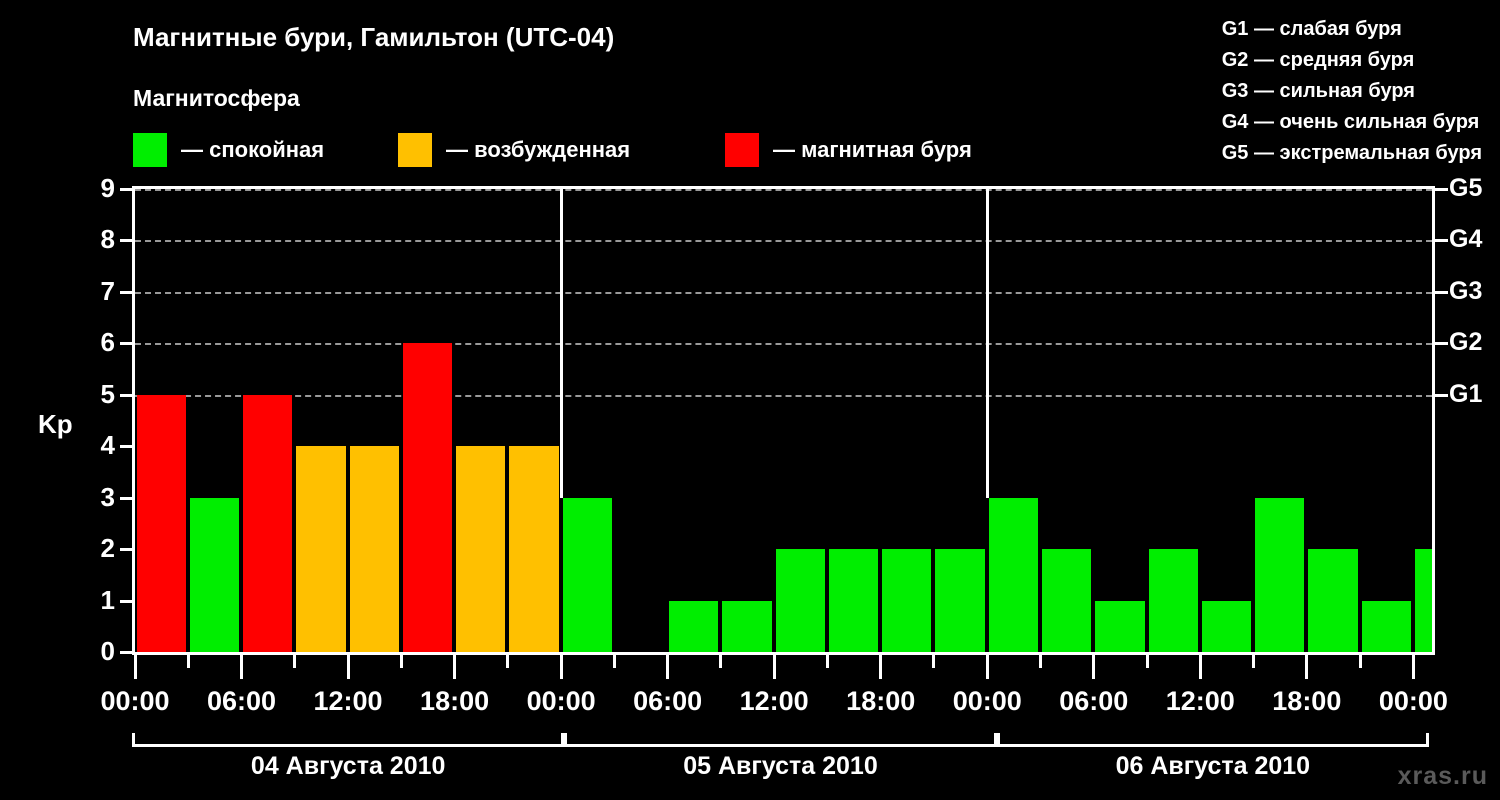 The image size is (1500, 800). I want to click on y-axis-label-6: 6, so click(107, 342).